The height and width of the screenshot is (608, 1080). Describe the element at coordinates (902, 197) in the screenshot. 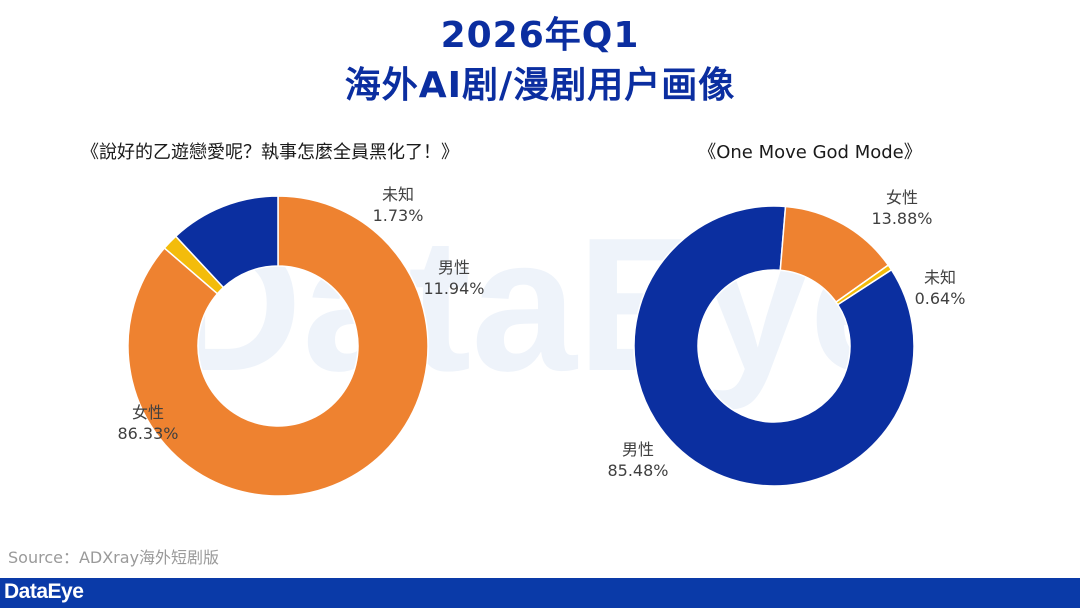

I see `slice-label-1-1: 女性` at that location.